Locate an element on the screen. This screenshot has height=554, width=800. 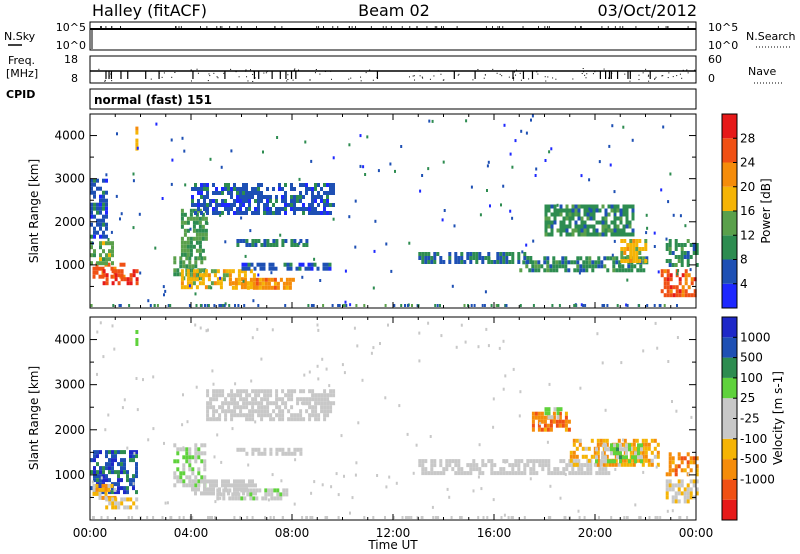
colorbar-tick-label: 12 is located at coordinates (747, 235).